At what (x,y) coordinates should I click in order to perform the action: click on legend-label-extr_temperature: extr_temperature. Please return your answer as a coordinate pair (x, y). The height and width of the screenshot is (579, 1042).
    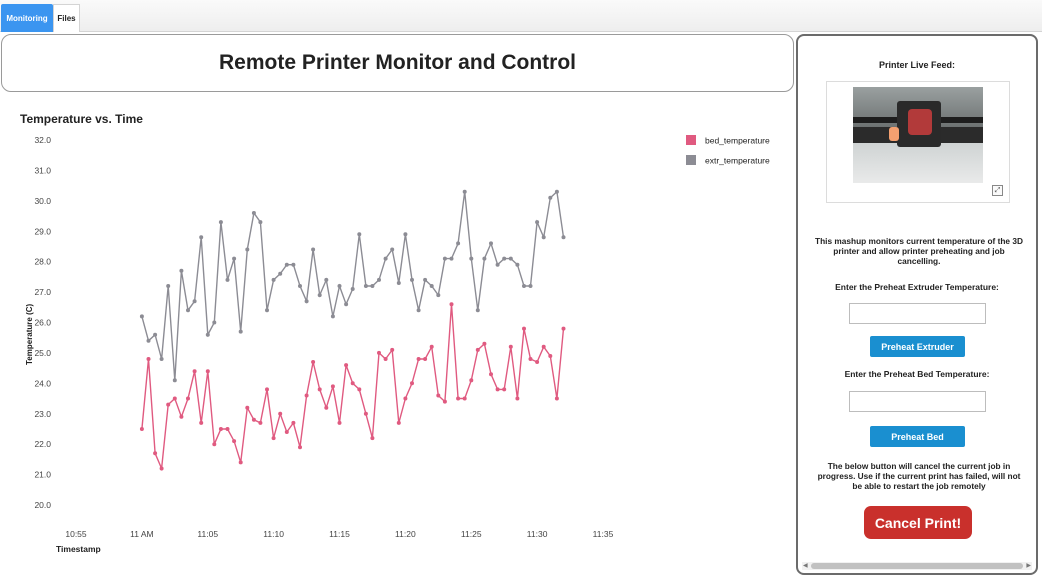
    Looking at the image, I should click on (737, 161).